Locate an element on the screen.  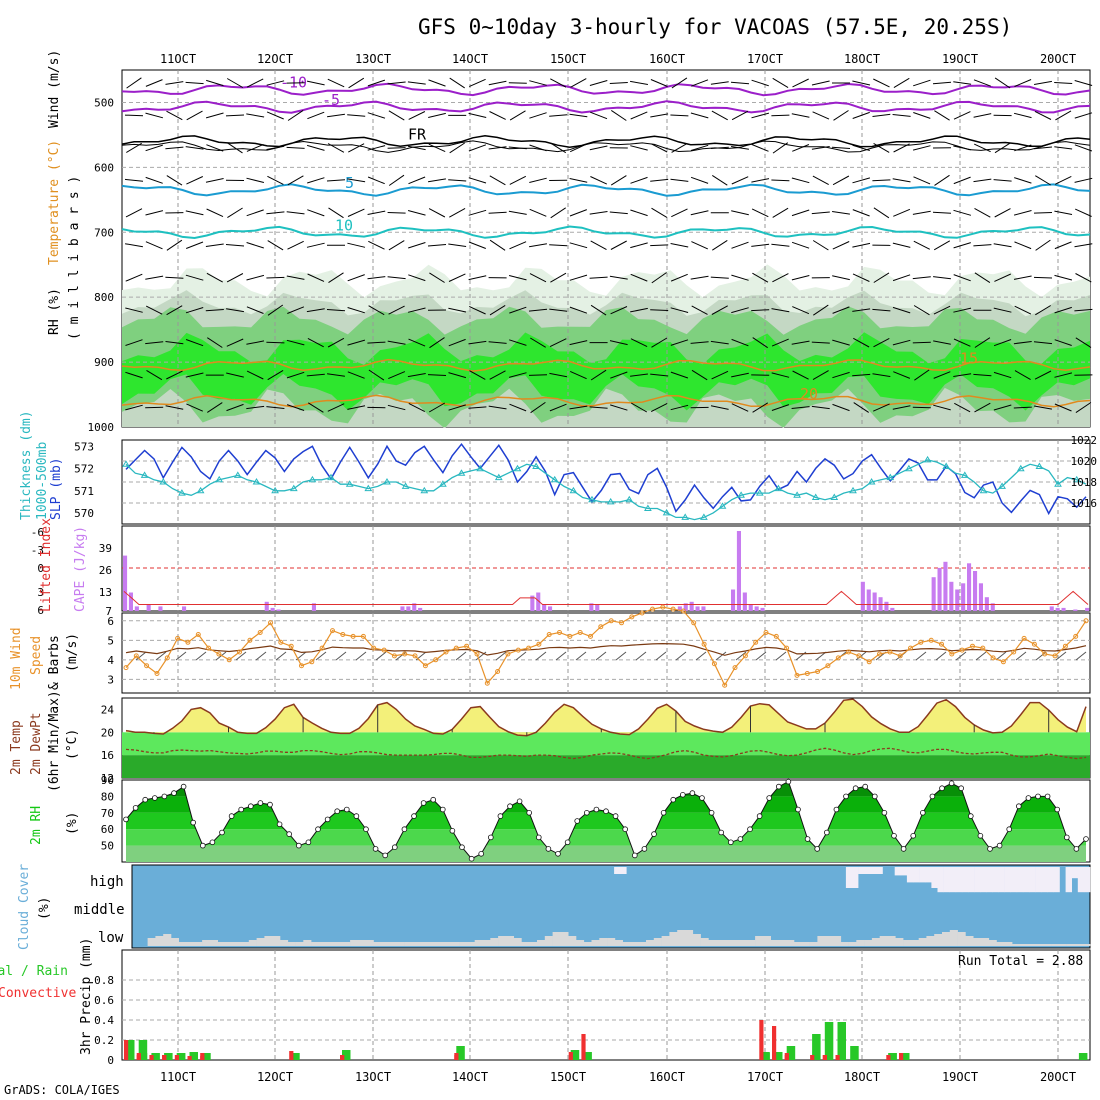
top-date-20OCT: 20OCT is located at coordinates (1058, 59).